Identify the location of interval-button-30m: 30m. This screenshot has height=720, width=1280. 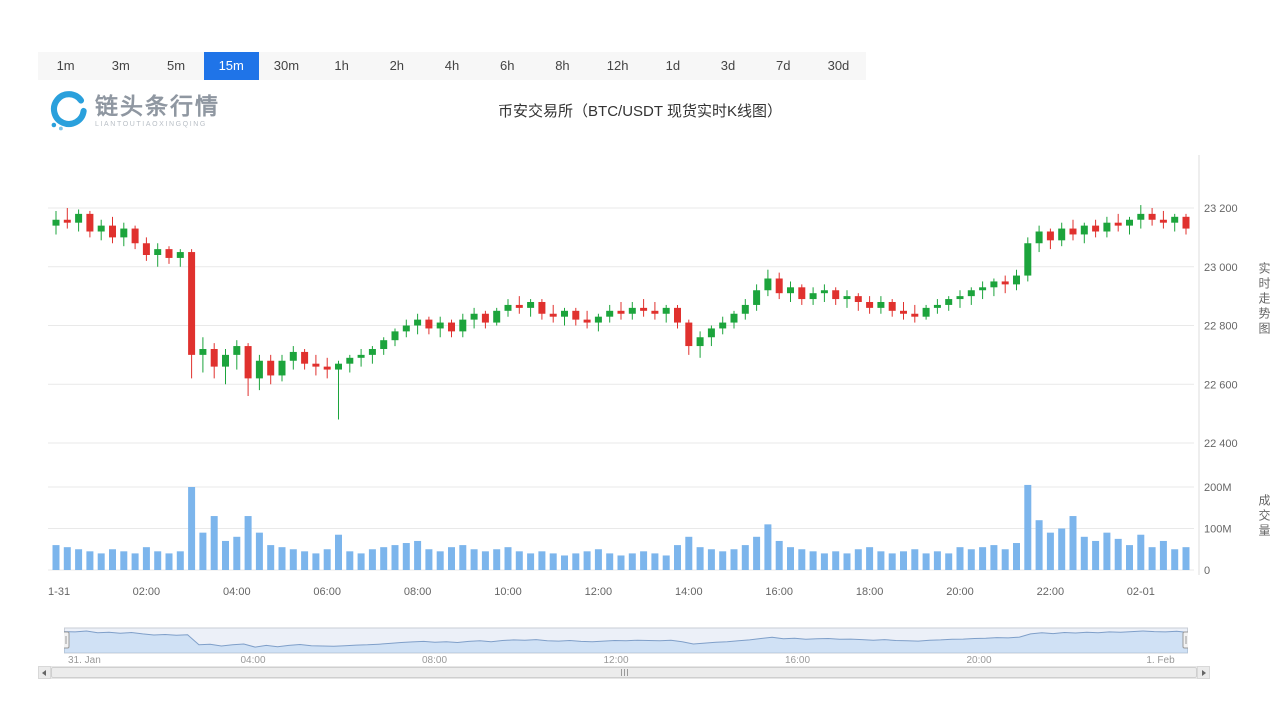
(286, 66).